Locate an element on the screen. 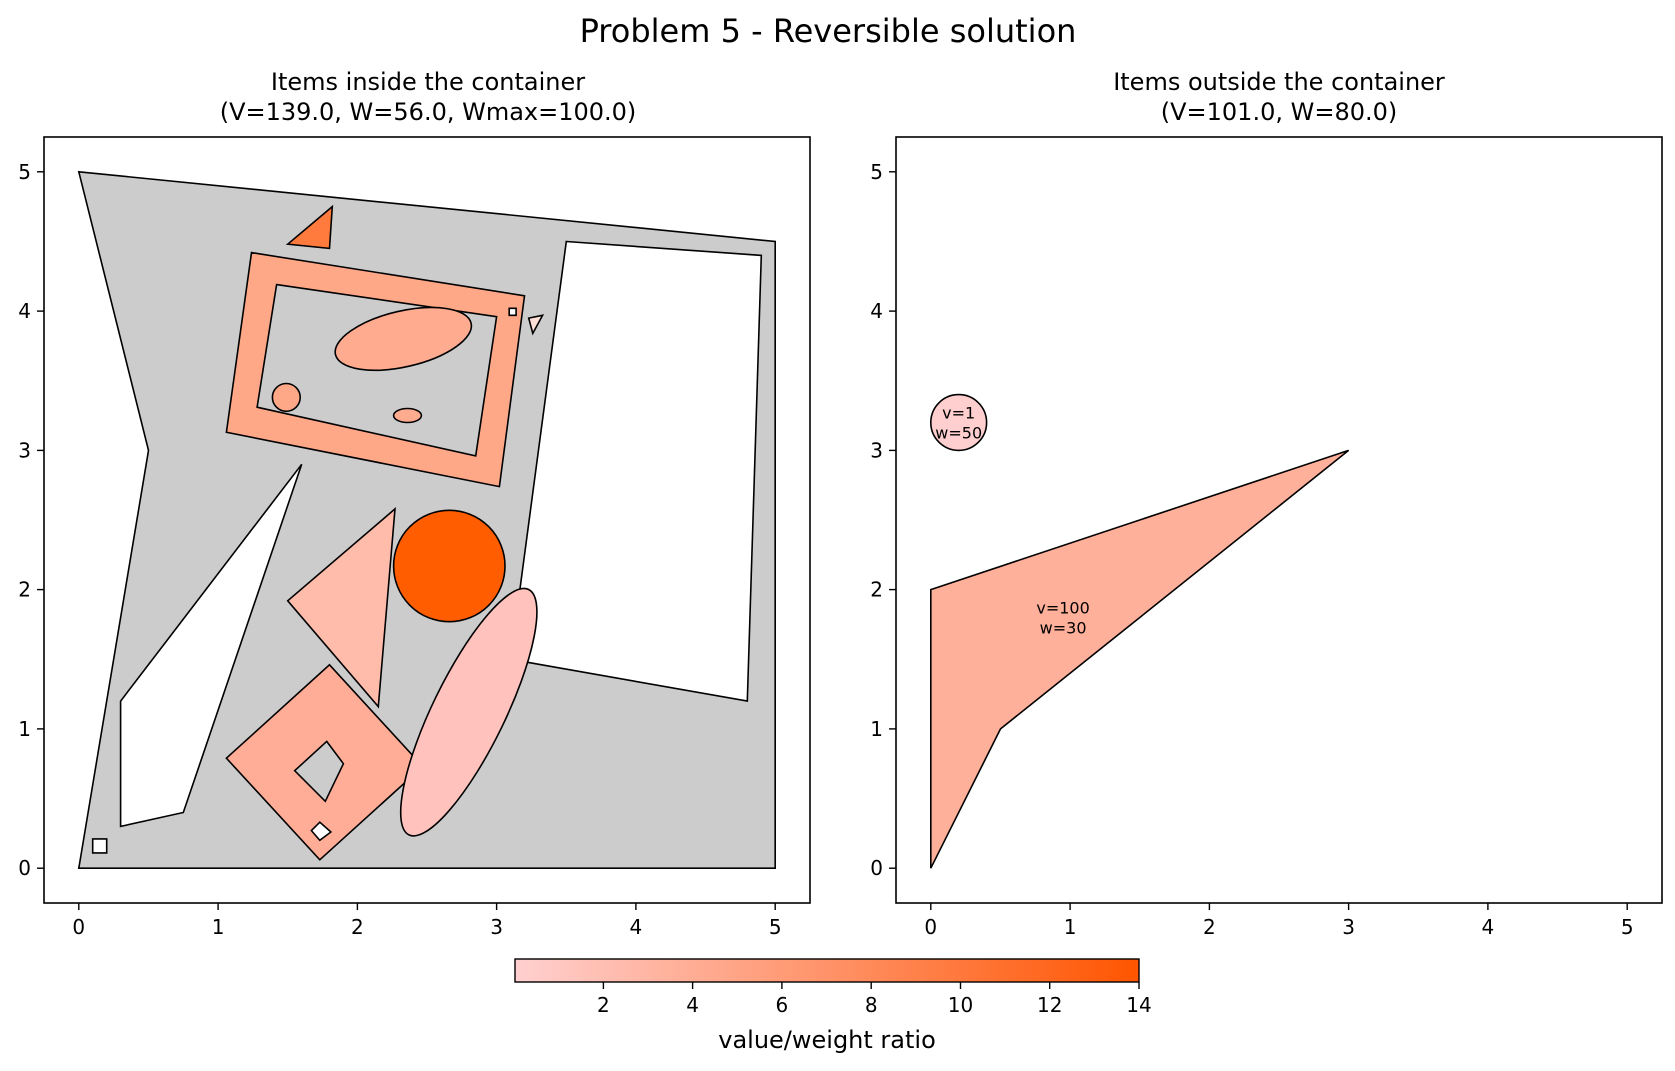 The width and height of the screenshot is (1675, 1071). colorbar-gradient is located at coordinates (827, 970).